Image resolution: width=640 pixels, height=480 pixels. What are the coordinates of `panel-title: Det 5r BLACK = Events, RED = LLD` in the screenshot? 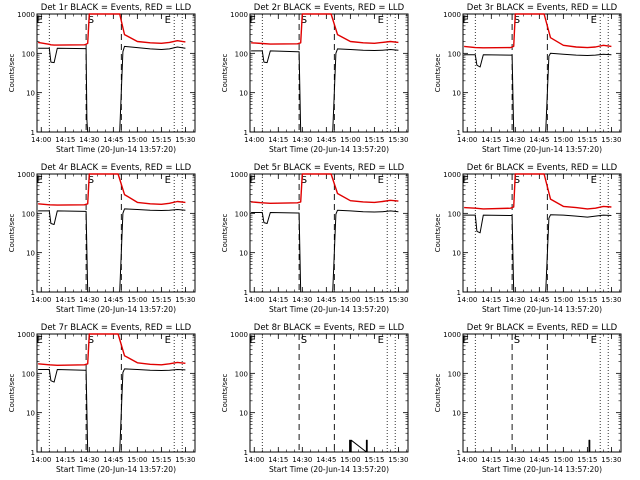 It's located at (329, 168).